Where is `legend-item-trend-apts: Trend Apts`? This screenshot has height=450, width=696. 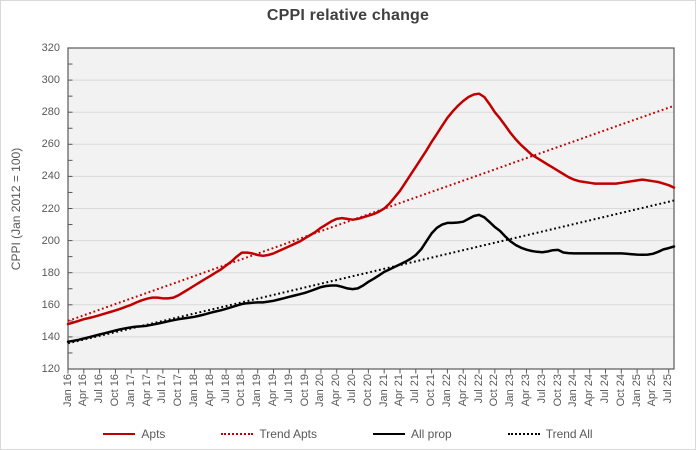 legend-item-trend-apts: Trend Apts is located at coordinates (269, 434).